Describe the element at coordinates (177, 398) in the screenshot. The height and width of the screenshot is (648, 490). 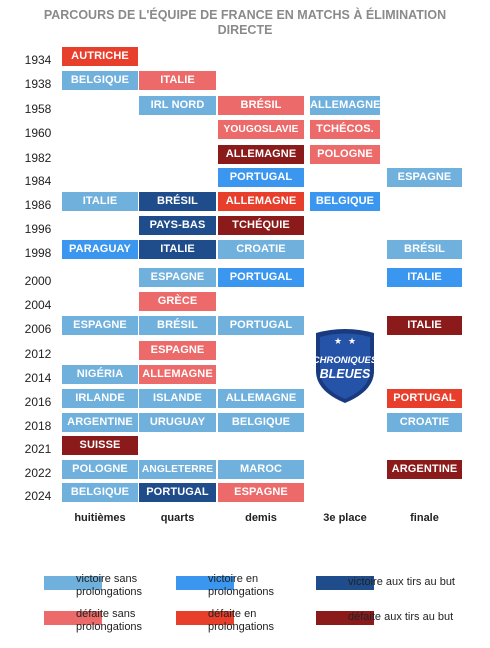
I see `match-cell-2016-quarts: ISLANDE` at that location.